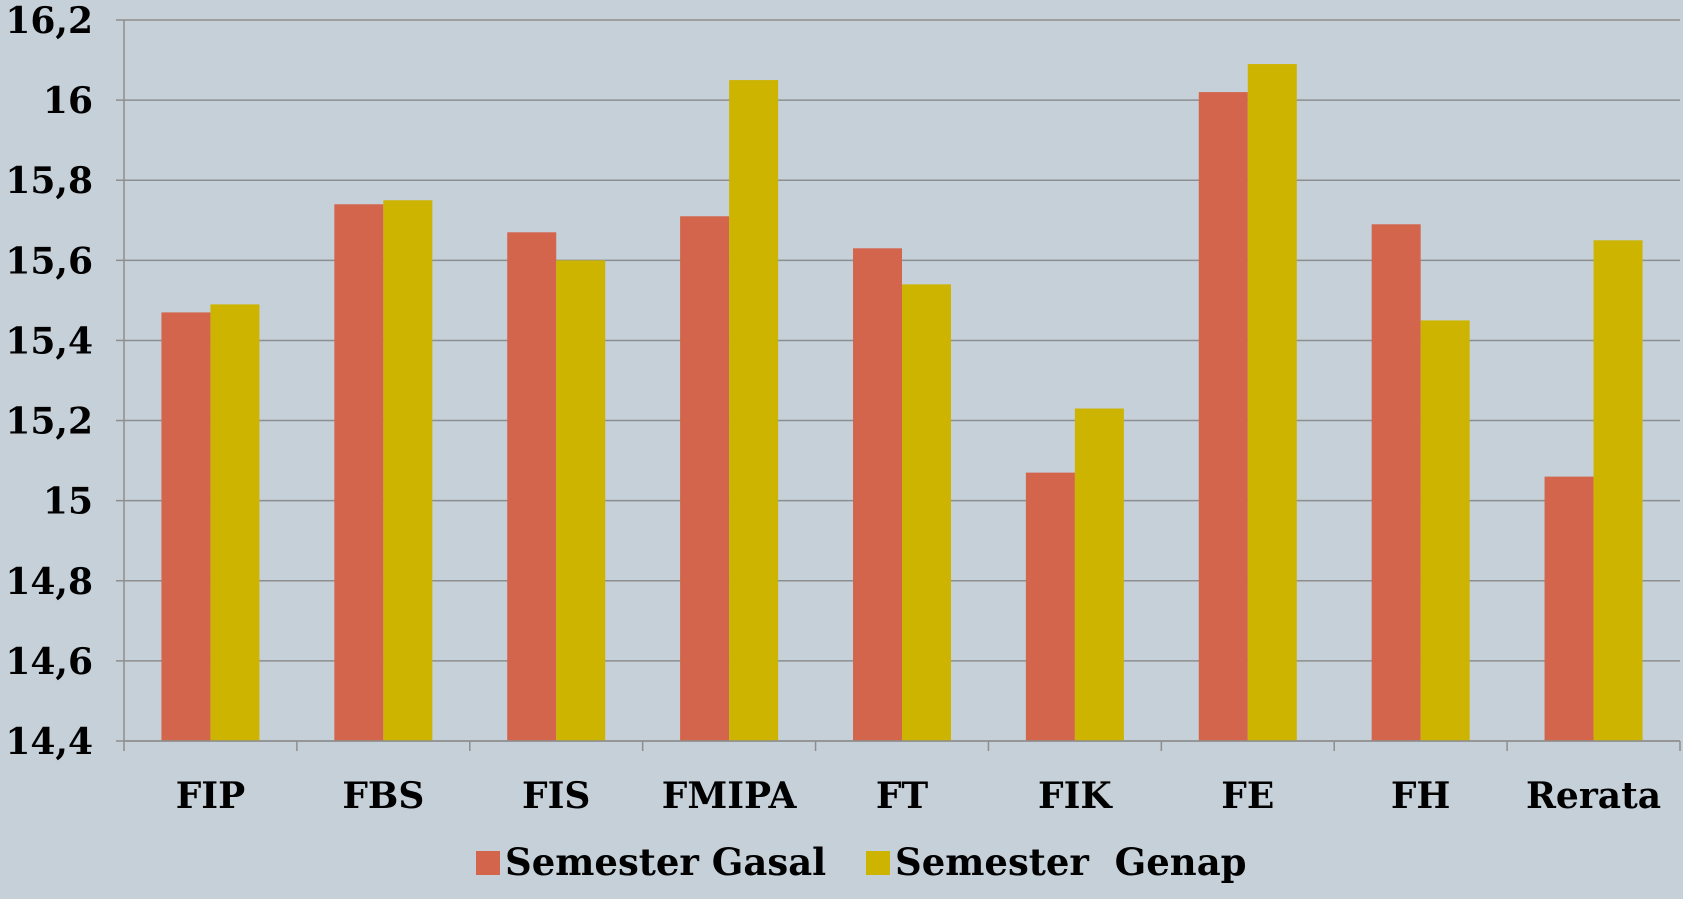 This screenshot has width=1683, height=899. What do you see at coordinates (1593, 796) in the screenshot?
I see `x-tick-label: Rerata` at bounding box center [1593, 796].